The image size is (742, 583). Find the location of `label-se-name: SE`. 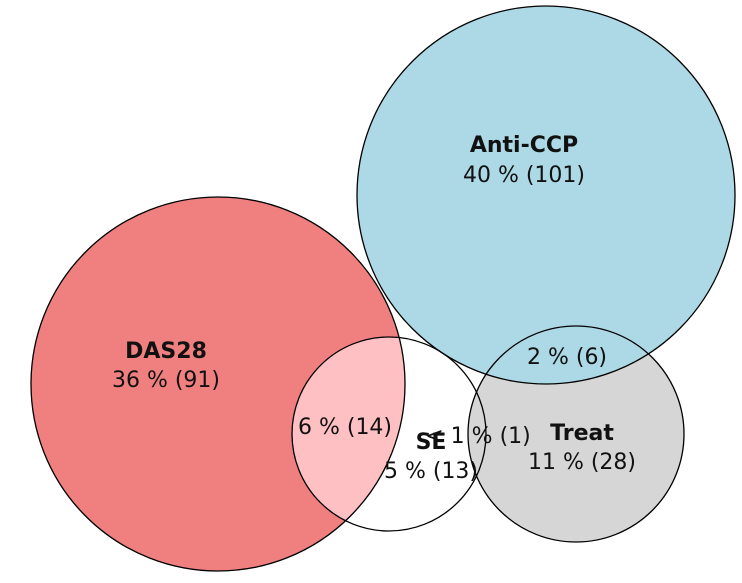

label-se-name: SE is located at coordinates (431, 442).